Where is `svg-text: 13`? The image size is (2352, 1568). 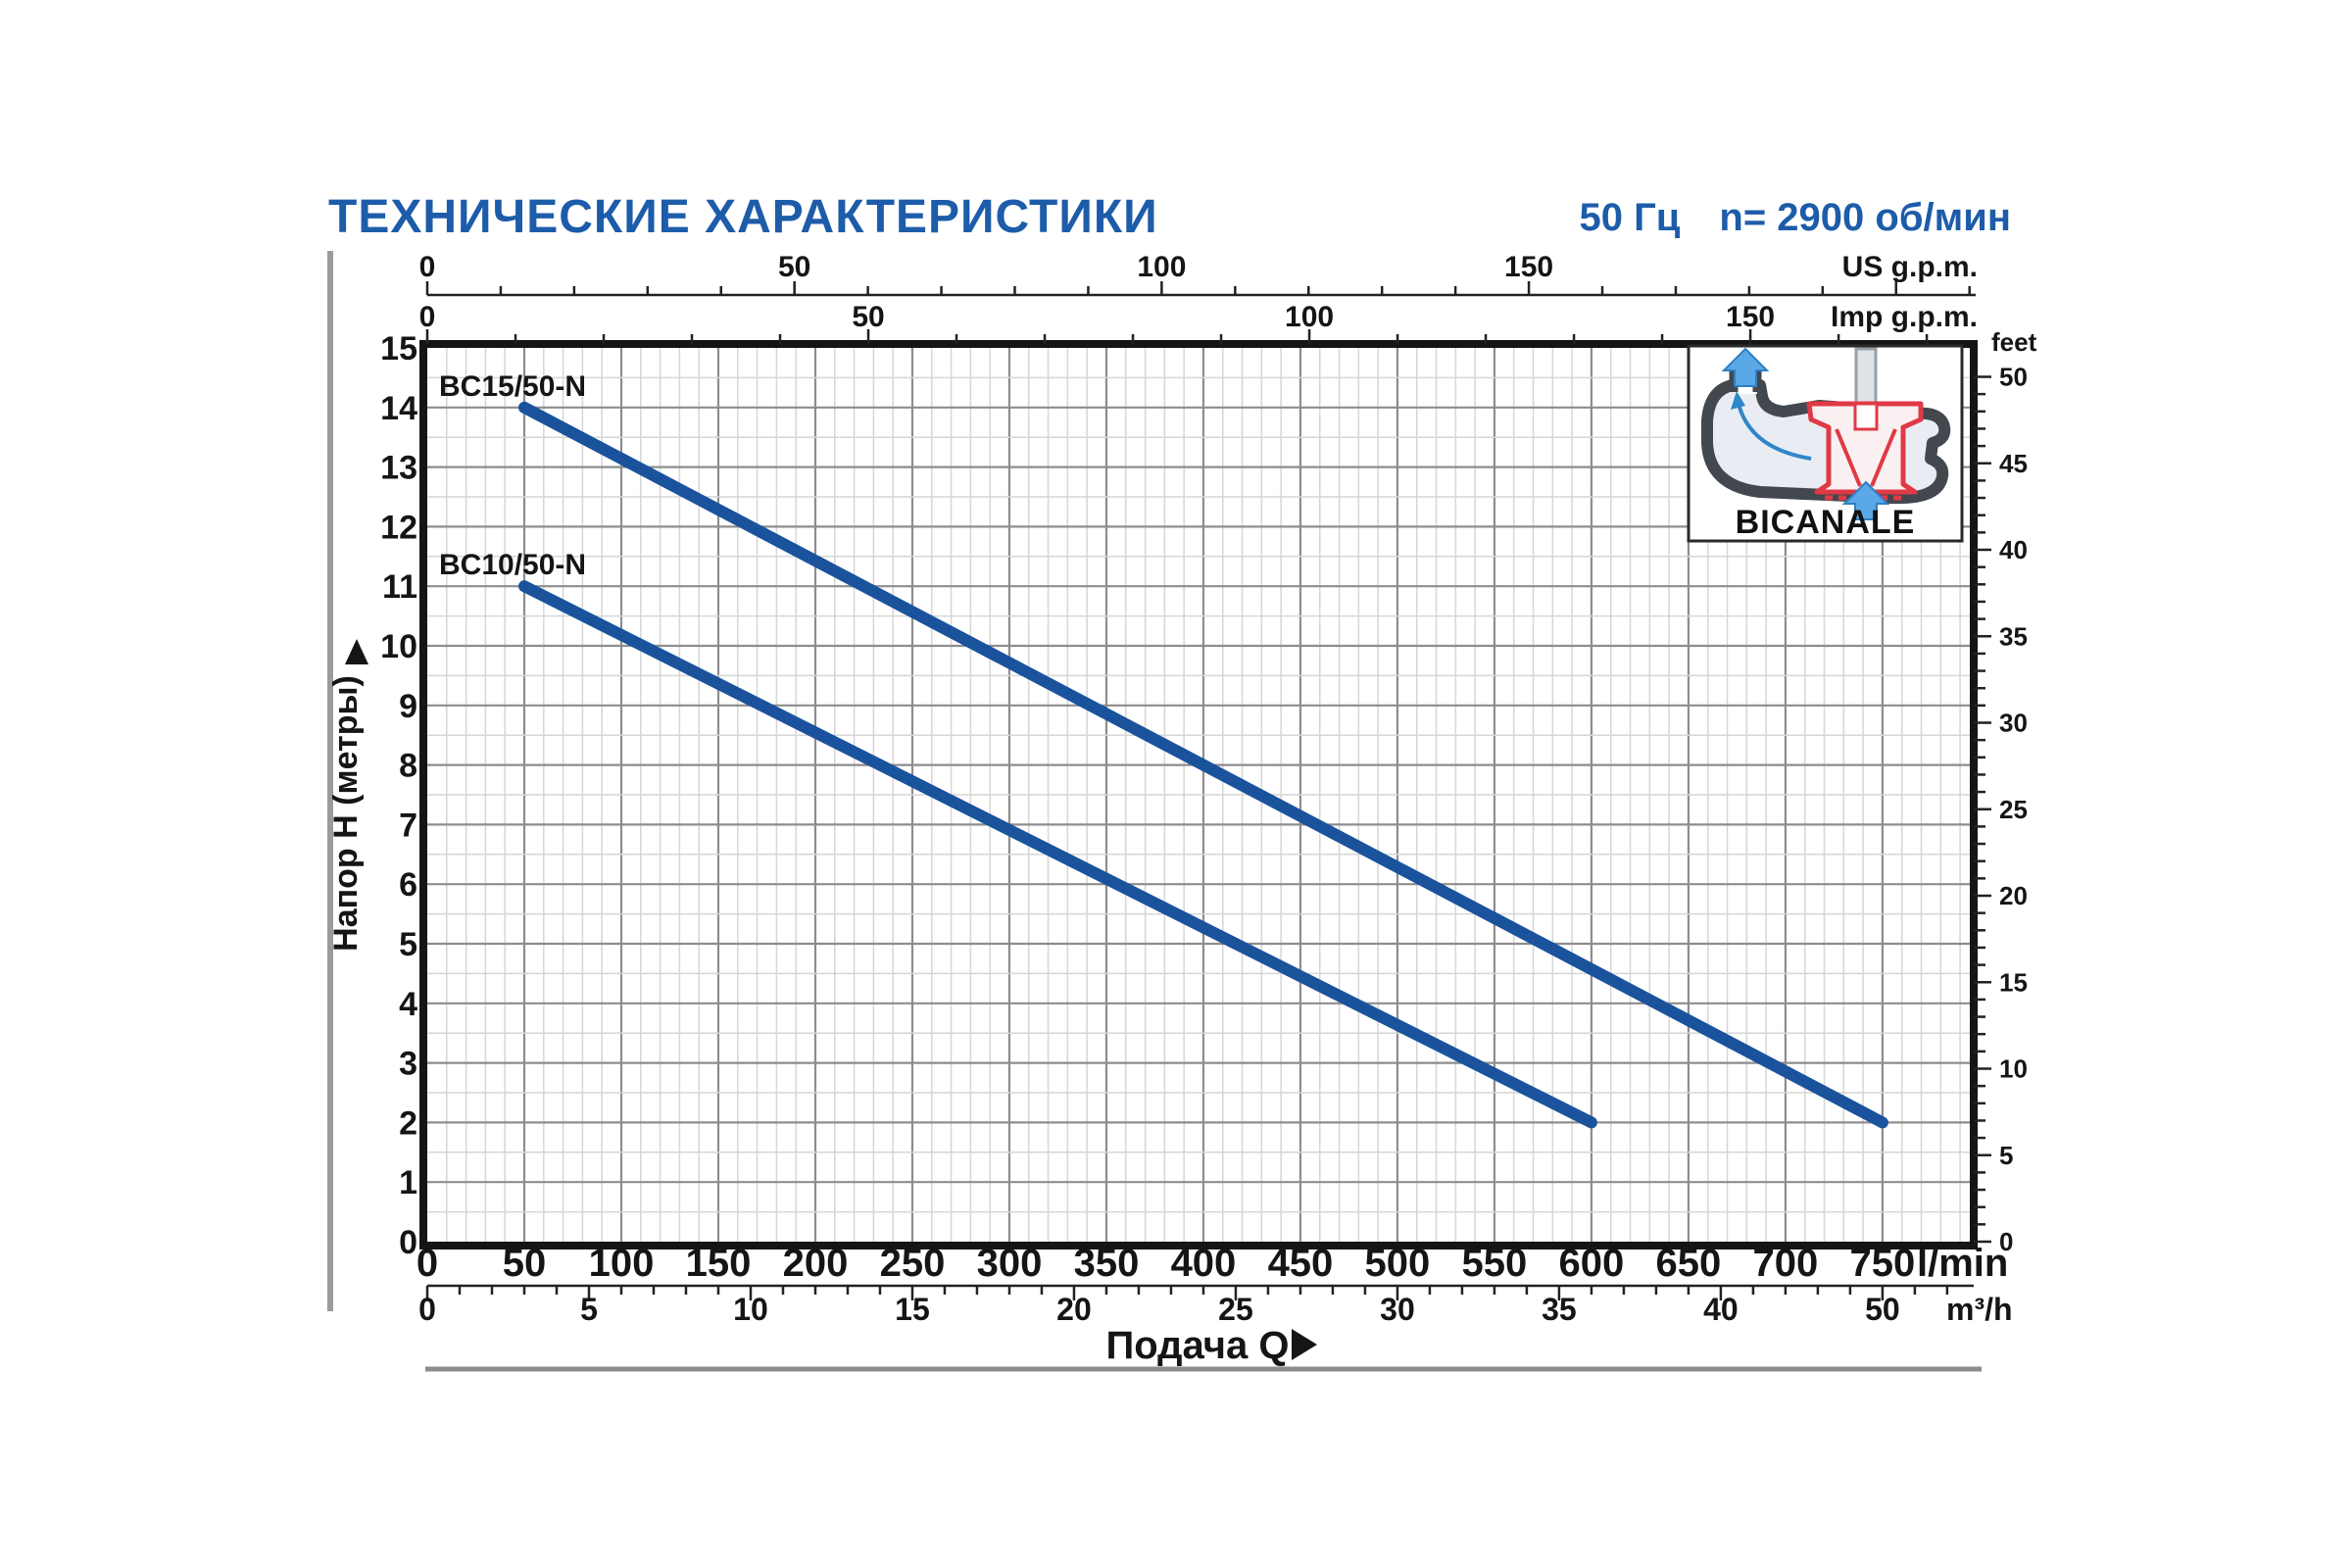
svg-text: 13 is located at coordinates (398, 468).